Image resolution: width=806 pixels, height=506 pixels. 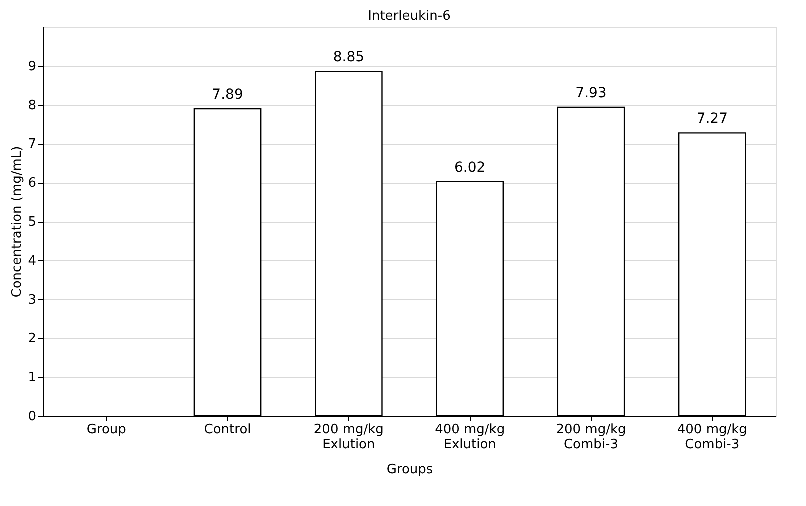 What do you see at coordinates (32, 261) in the screenshot?
I see `y-tick-label: 4` at bounding box center [32, 261].